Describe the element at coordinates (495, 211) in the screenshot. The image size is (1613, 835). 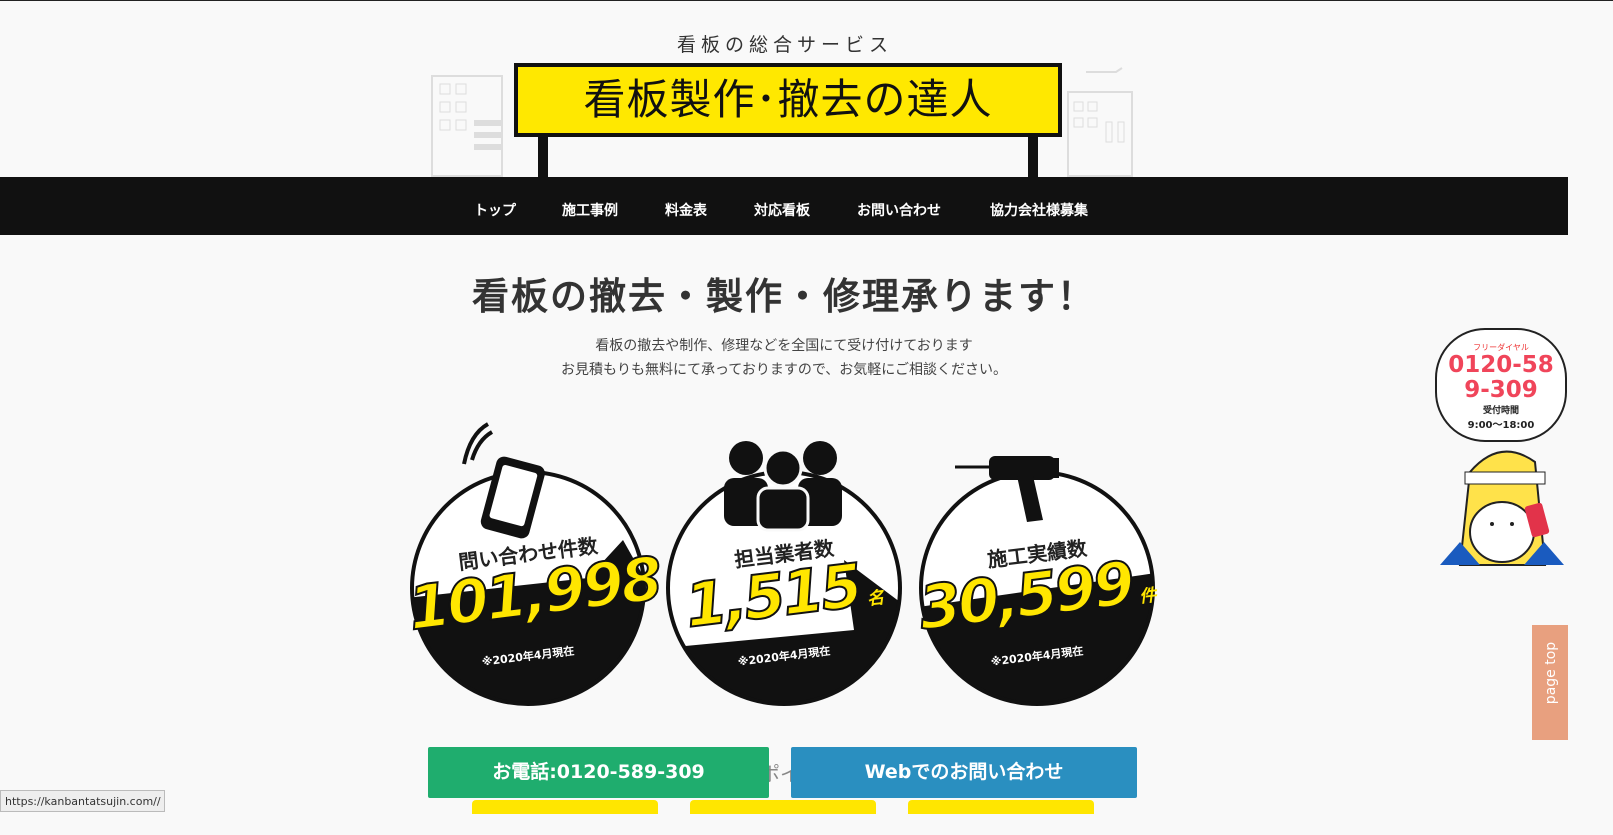
I see `nav-item: トップ` at that location.